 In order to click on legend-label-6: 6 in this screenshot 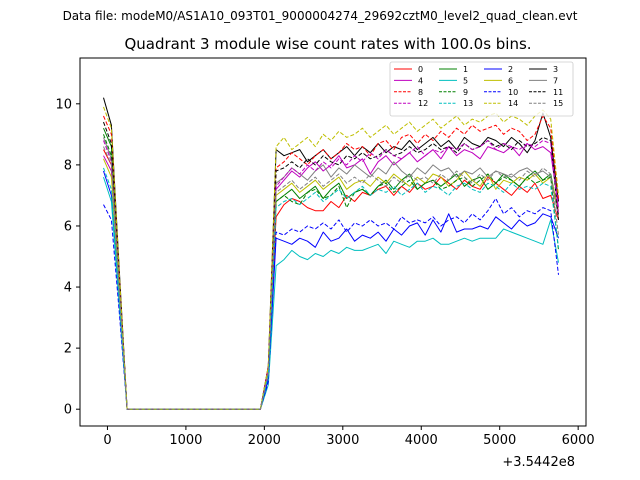, I will do `click(510, 80)`.